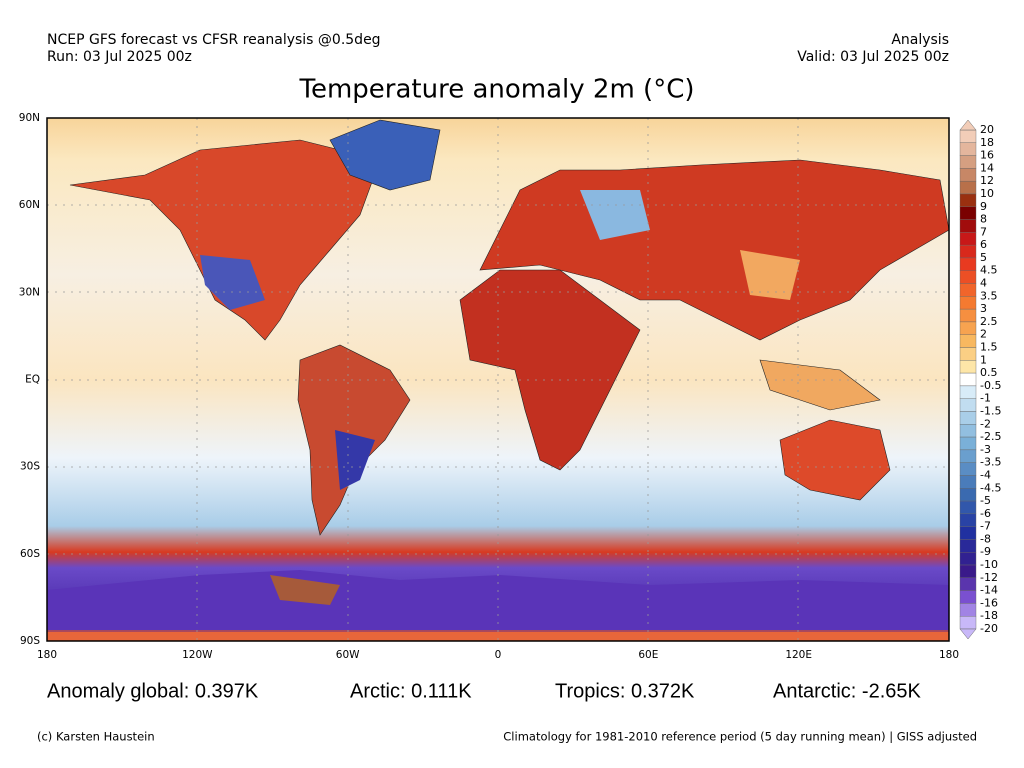  I want to click on colorbar-label: 16, so click(987, 155).